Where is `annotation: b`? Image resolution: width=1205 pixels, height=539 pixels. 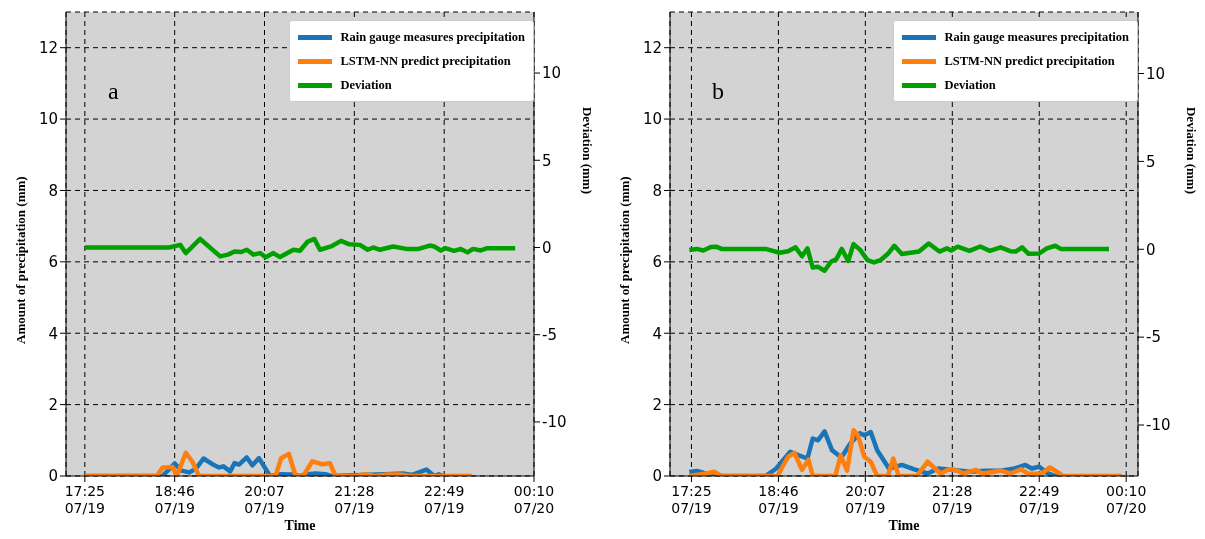
annotation: b is located at coordinates (718, 91).